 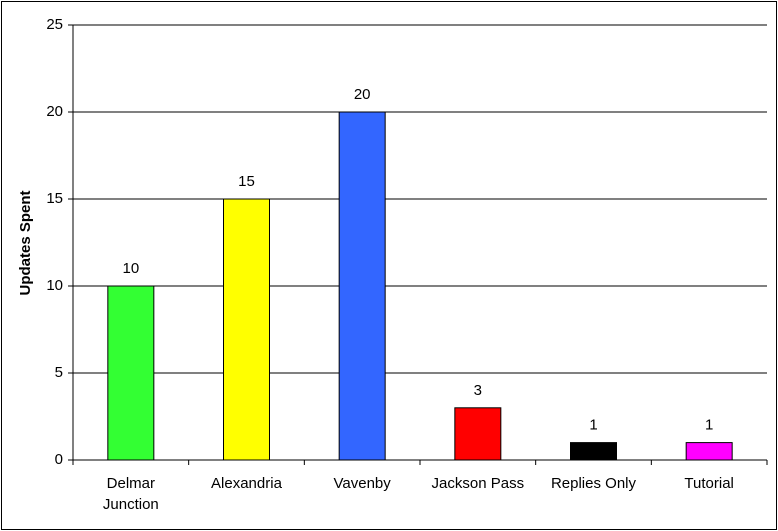 What do you see at coordinates (593, 483) in the screenshot?
I see `x-tick-label: Replies Only` at bounding box center [593, 483].